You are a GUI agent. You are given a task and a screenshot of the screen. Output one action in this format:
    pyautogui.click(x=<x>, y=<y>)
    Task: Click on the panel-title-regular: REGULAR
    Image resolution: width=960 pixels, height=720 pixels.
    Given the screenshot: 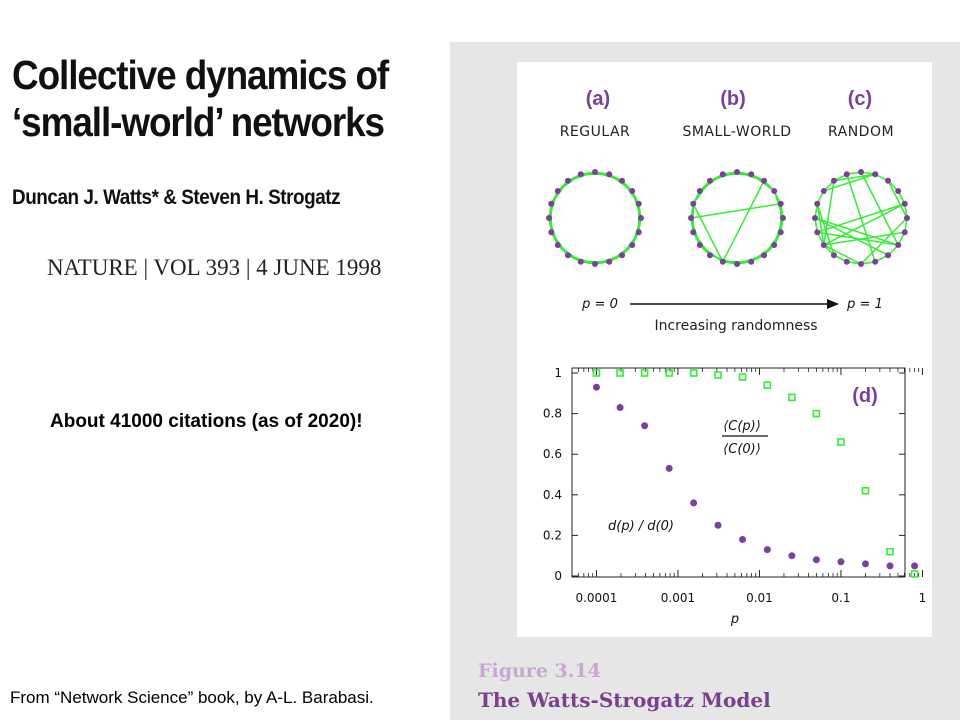 What is the action you would take?
    pyautogui.click(x=595, y=132)
    